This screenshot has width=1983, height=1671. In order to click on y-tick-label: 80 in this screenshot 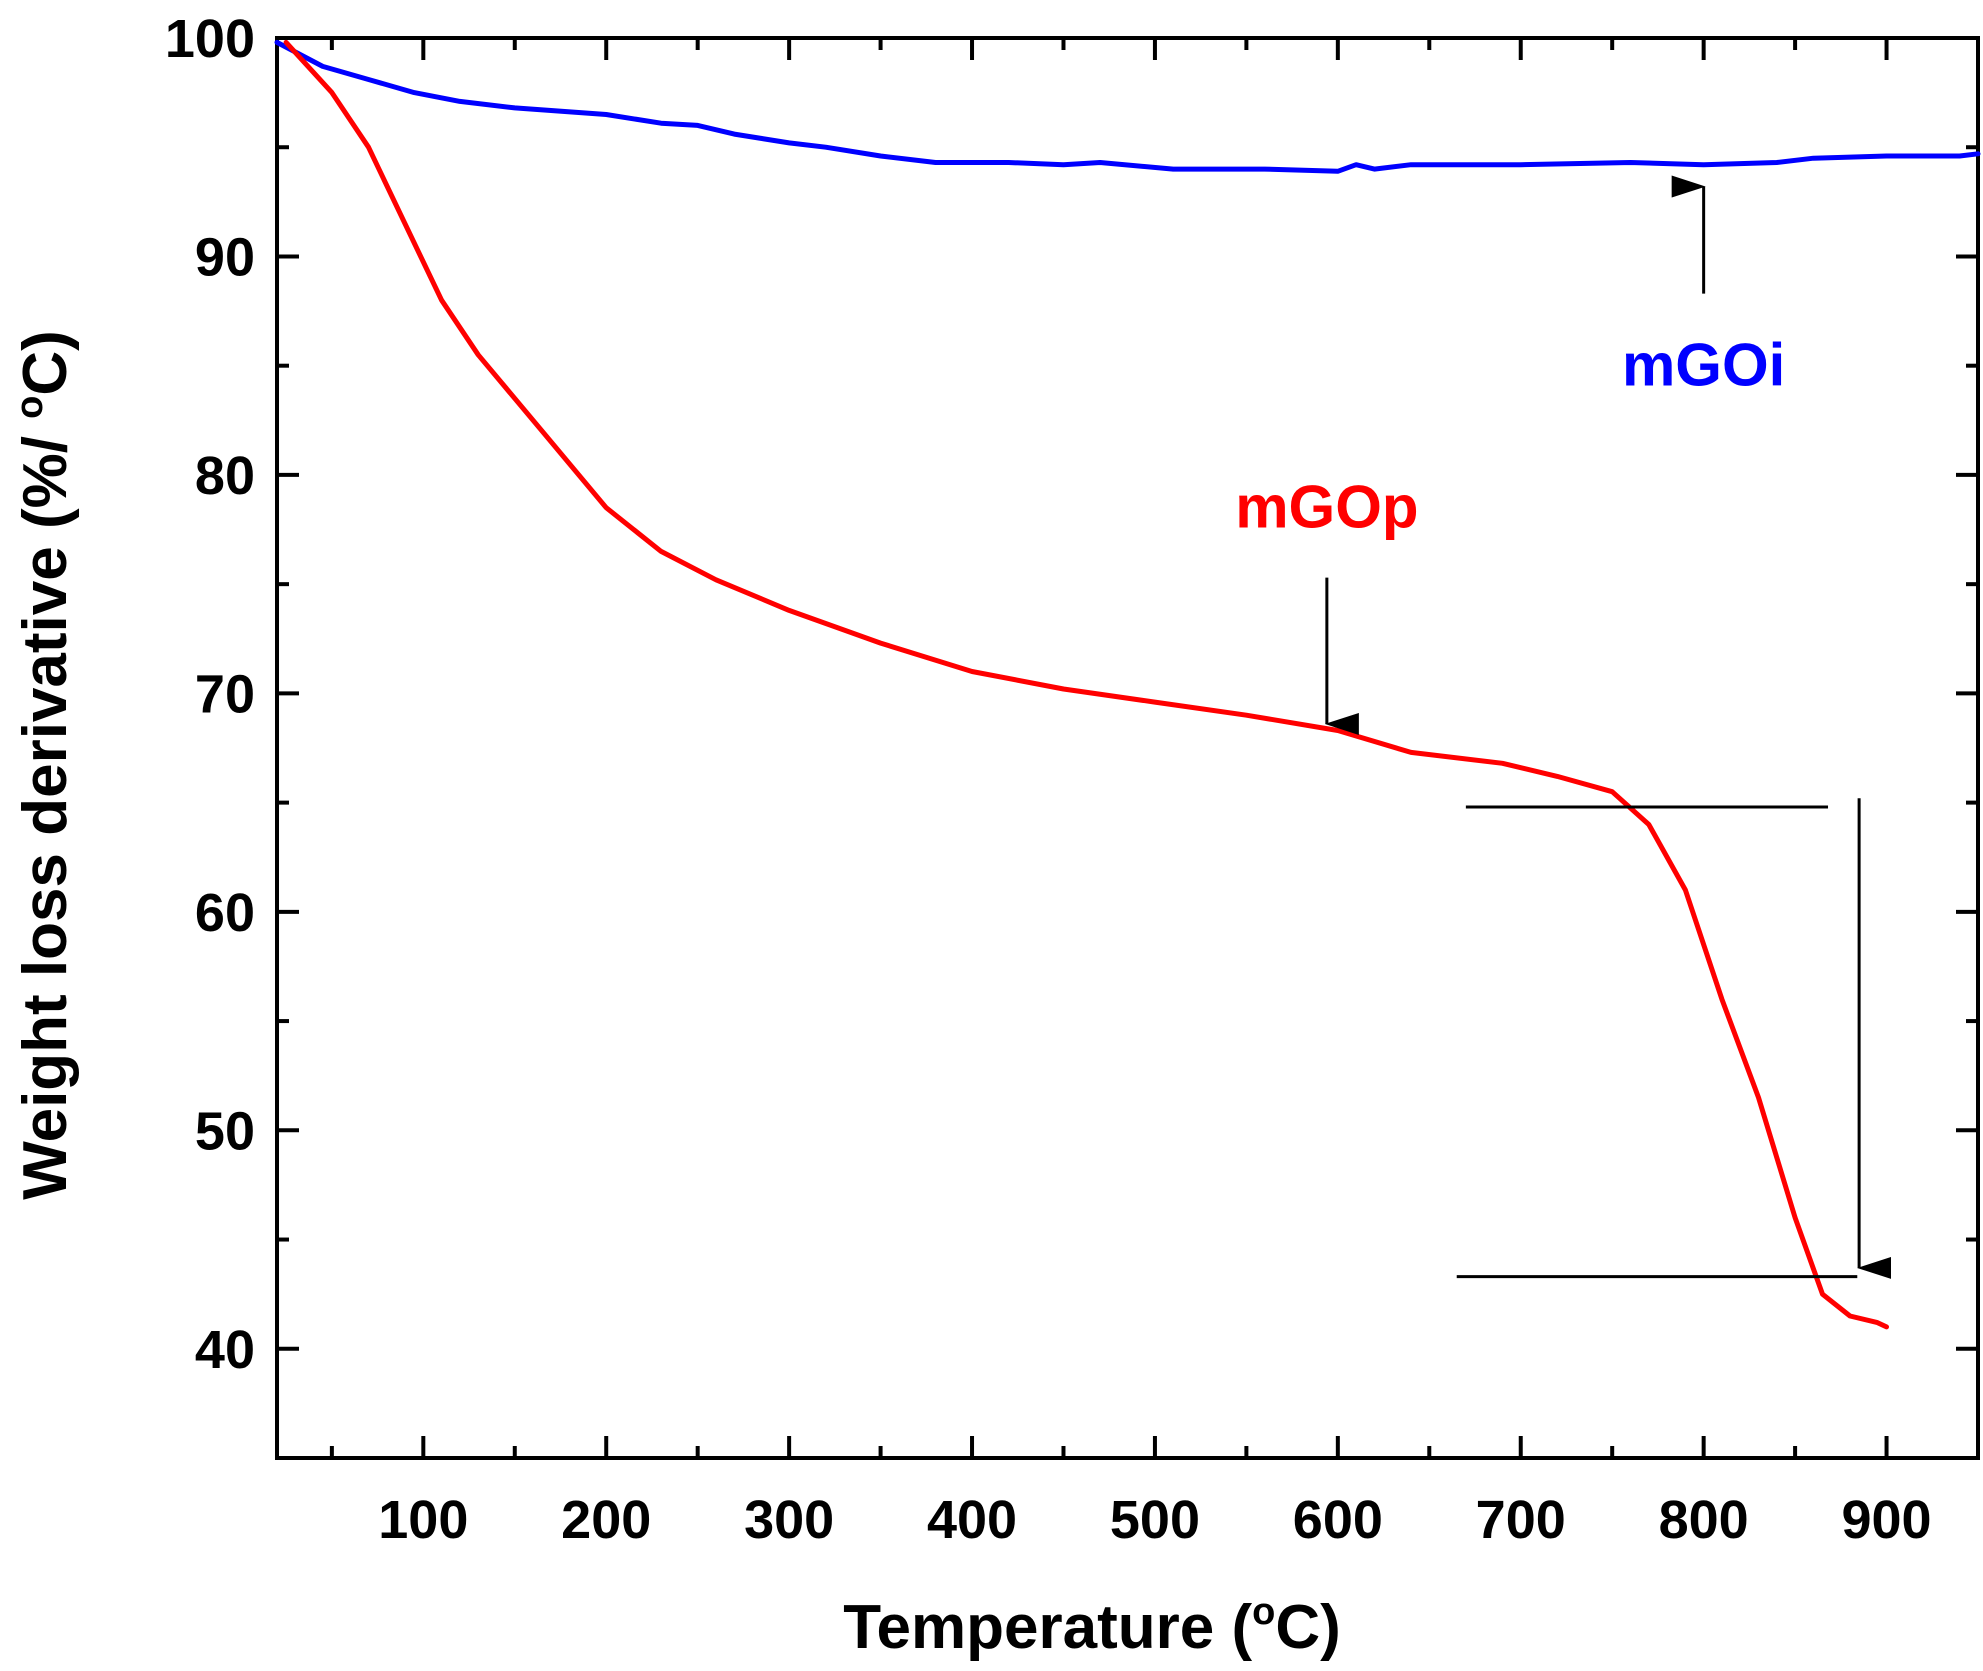, I will do `click(225, 476)`.